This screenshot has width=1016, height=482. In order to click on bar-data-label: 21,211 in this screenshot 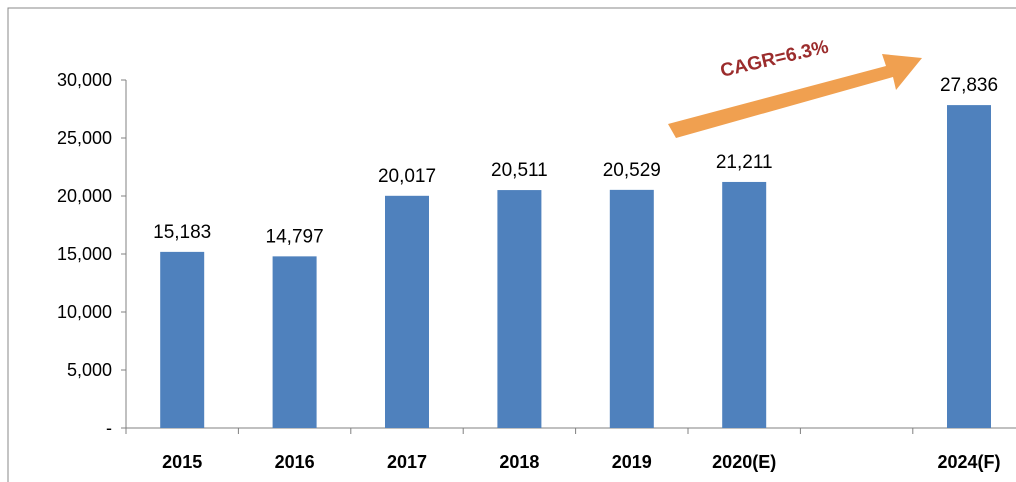, I will do `click(744, 162)`.